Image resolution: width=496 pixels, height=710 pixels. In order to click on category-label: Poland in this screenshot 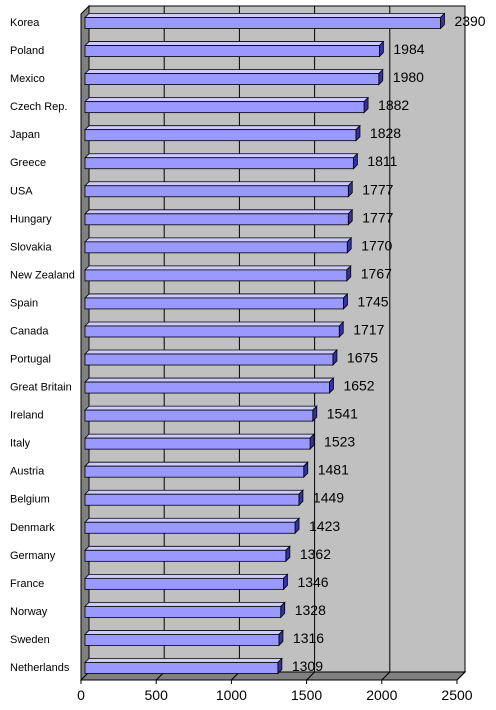, I will do `click(27, 51)`.